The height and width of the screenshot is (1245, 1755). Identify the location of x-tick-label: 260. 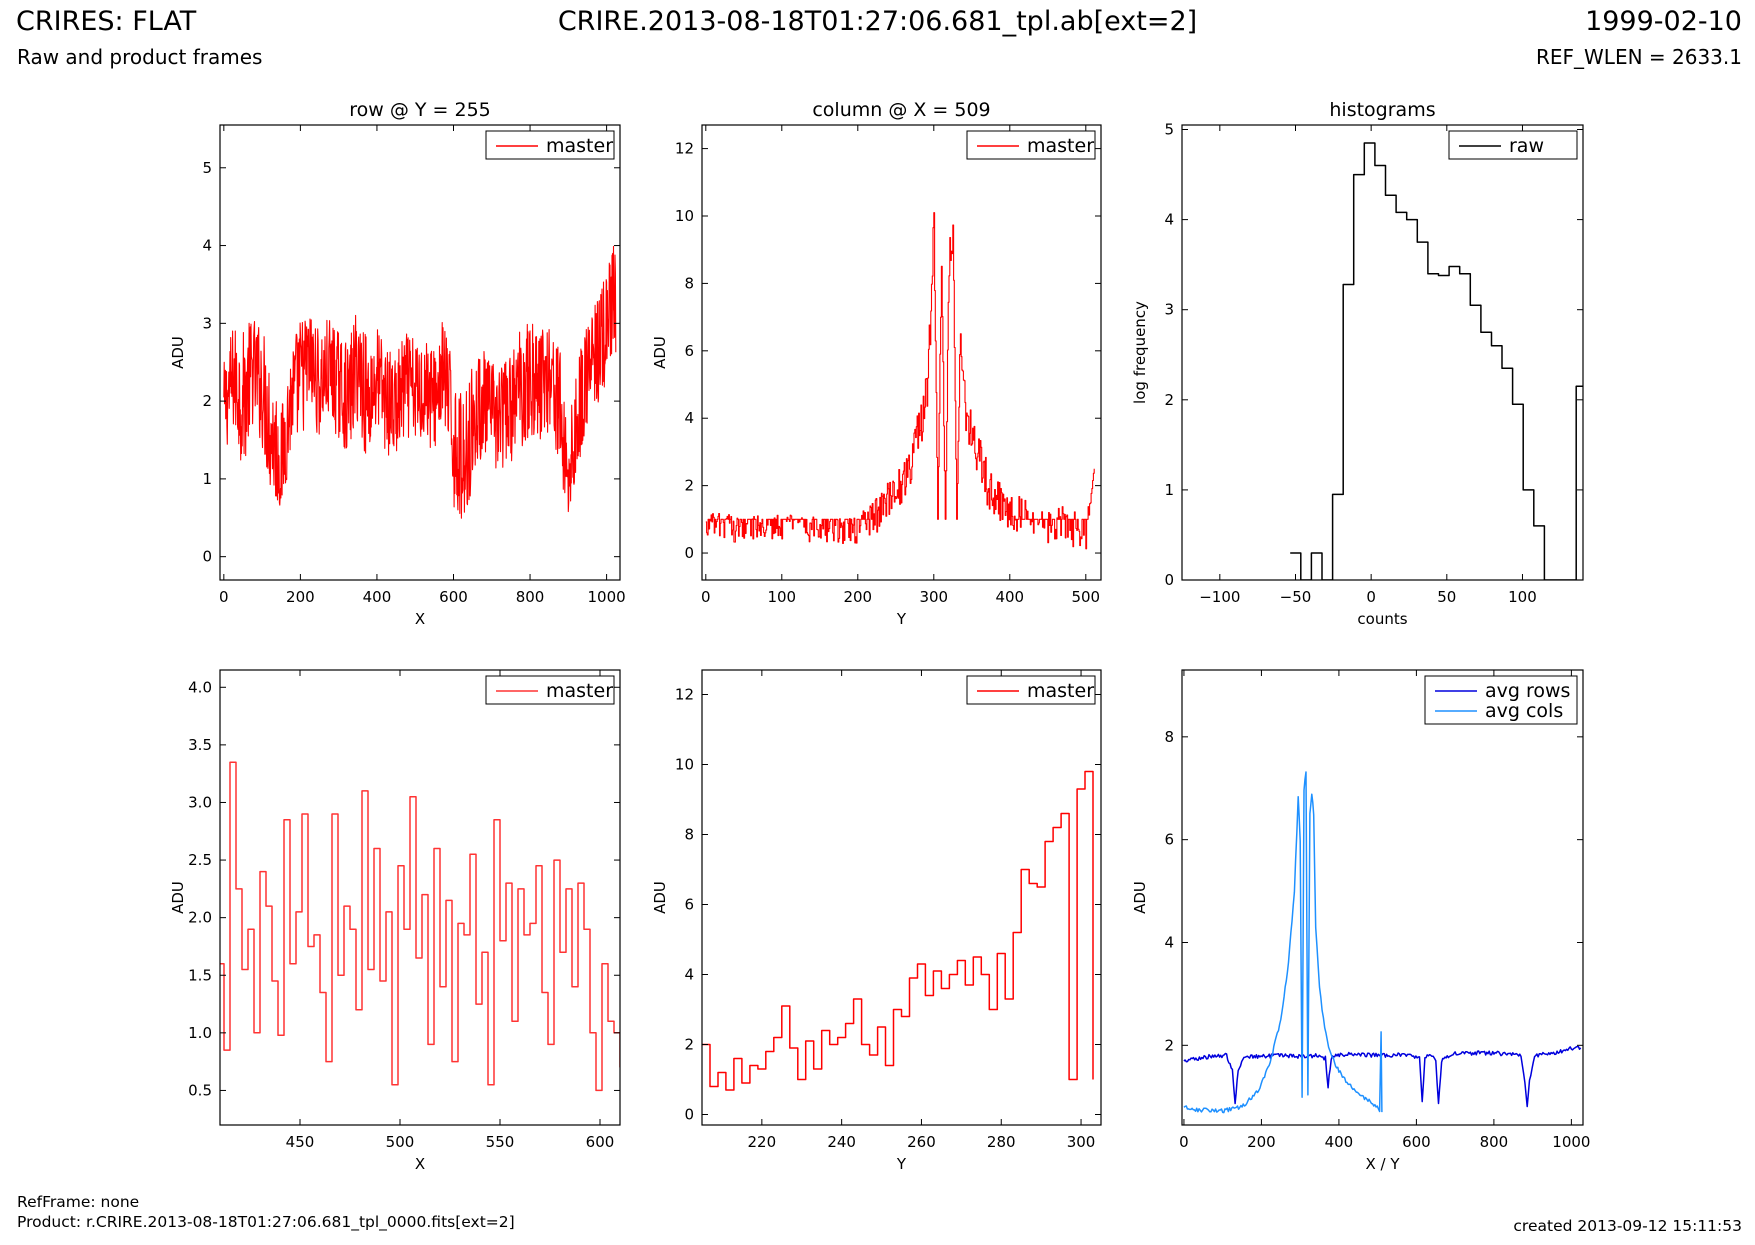
(921, 1142).